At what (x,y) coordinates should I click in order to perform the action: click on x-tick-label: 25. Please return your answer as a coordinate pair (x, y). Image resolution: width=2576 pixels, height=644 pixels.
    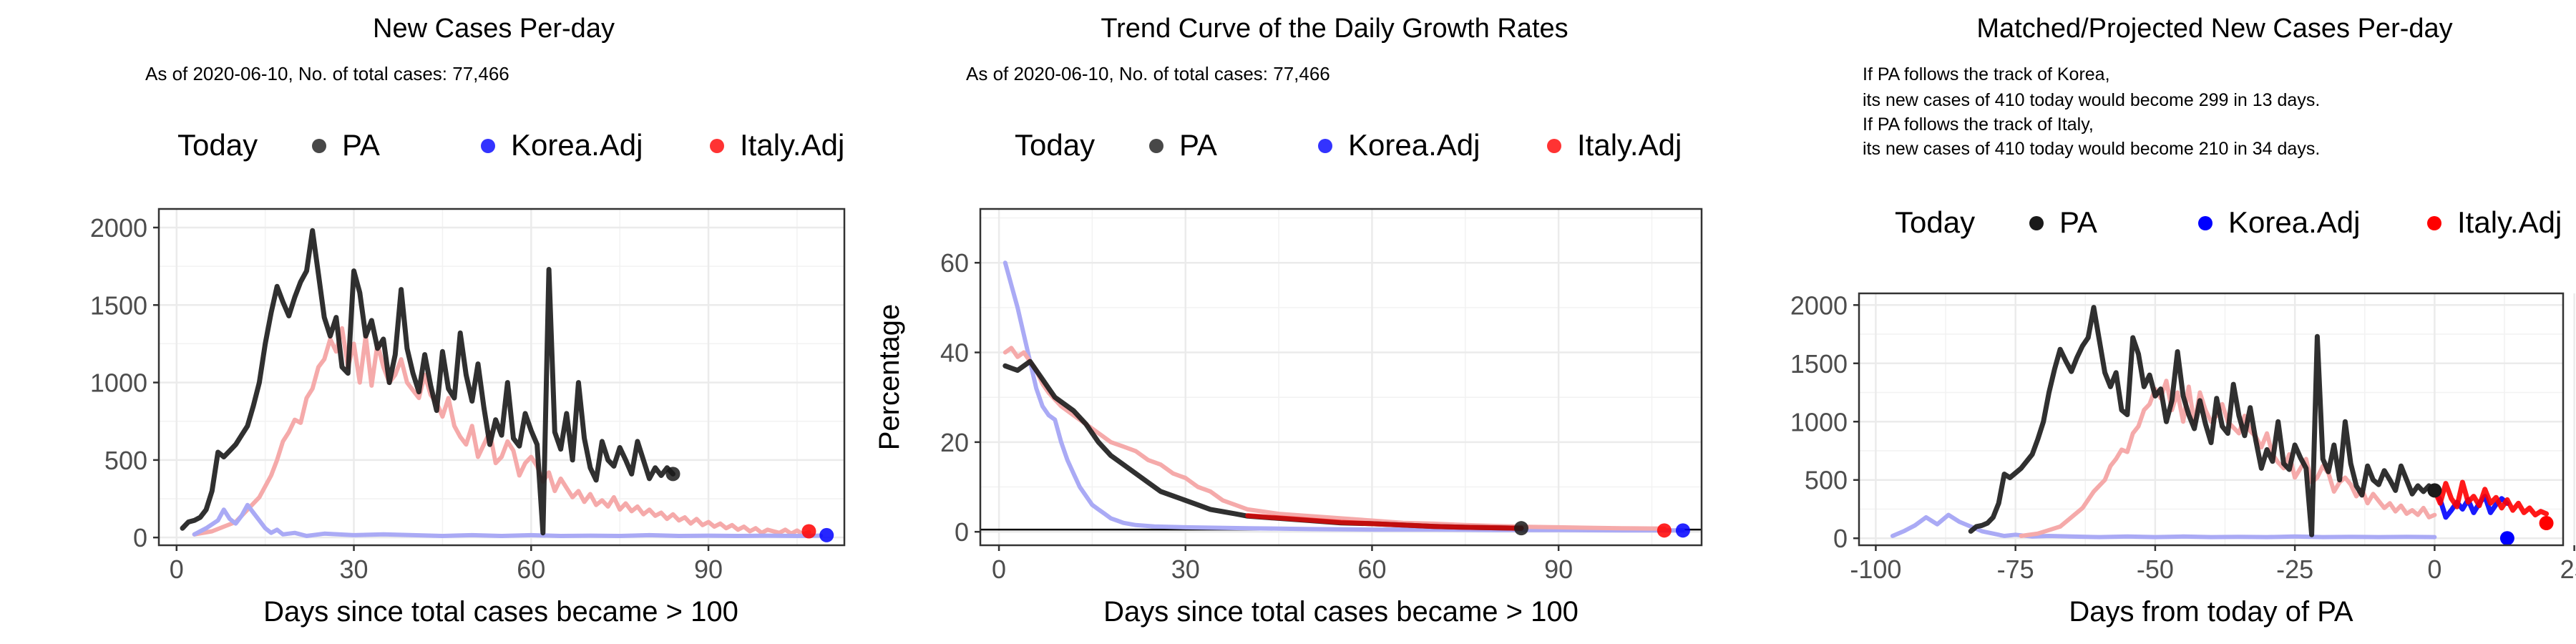
    Looking at the image, I should click on (2568, 569).